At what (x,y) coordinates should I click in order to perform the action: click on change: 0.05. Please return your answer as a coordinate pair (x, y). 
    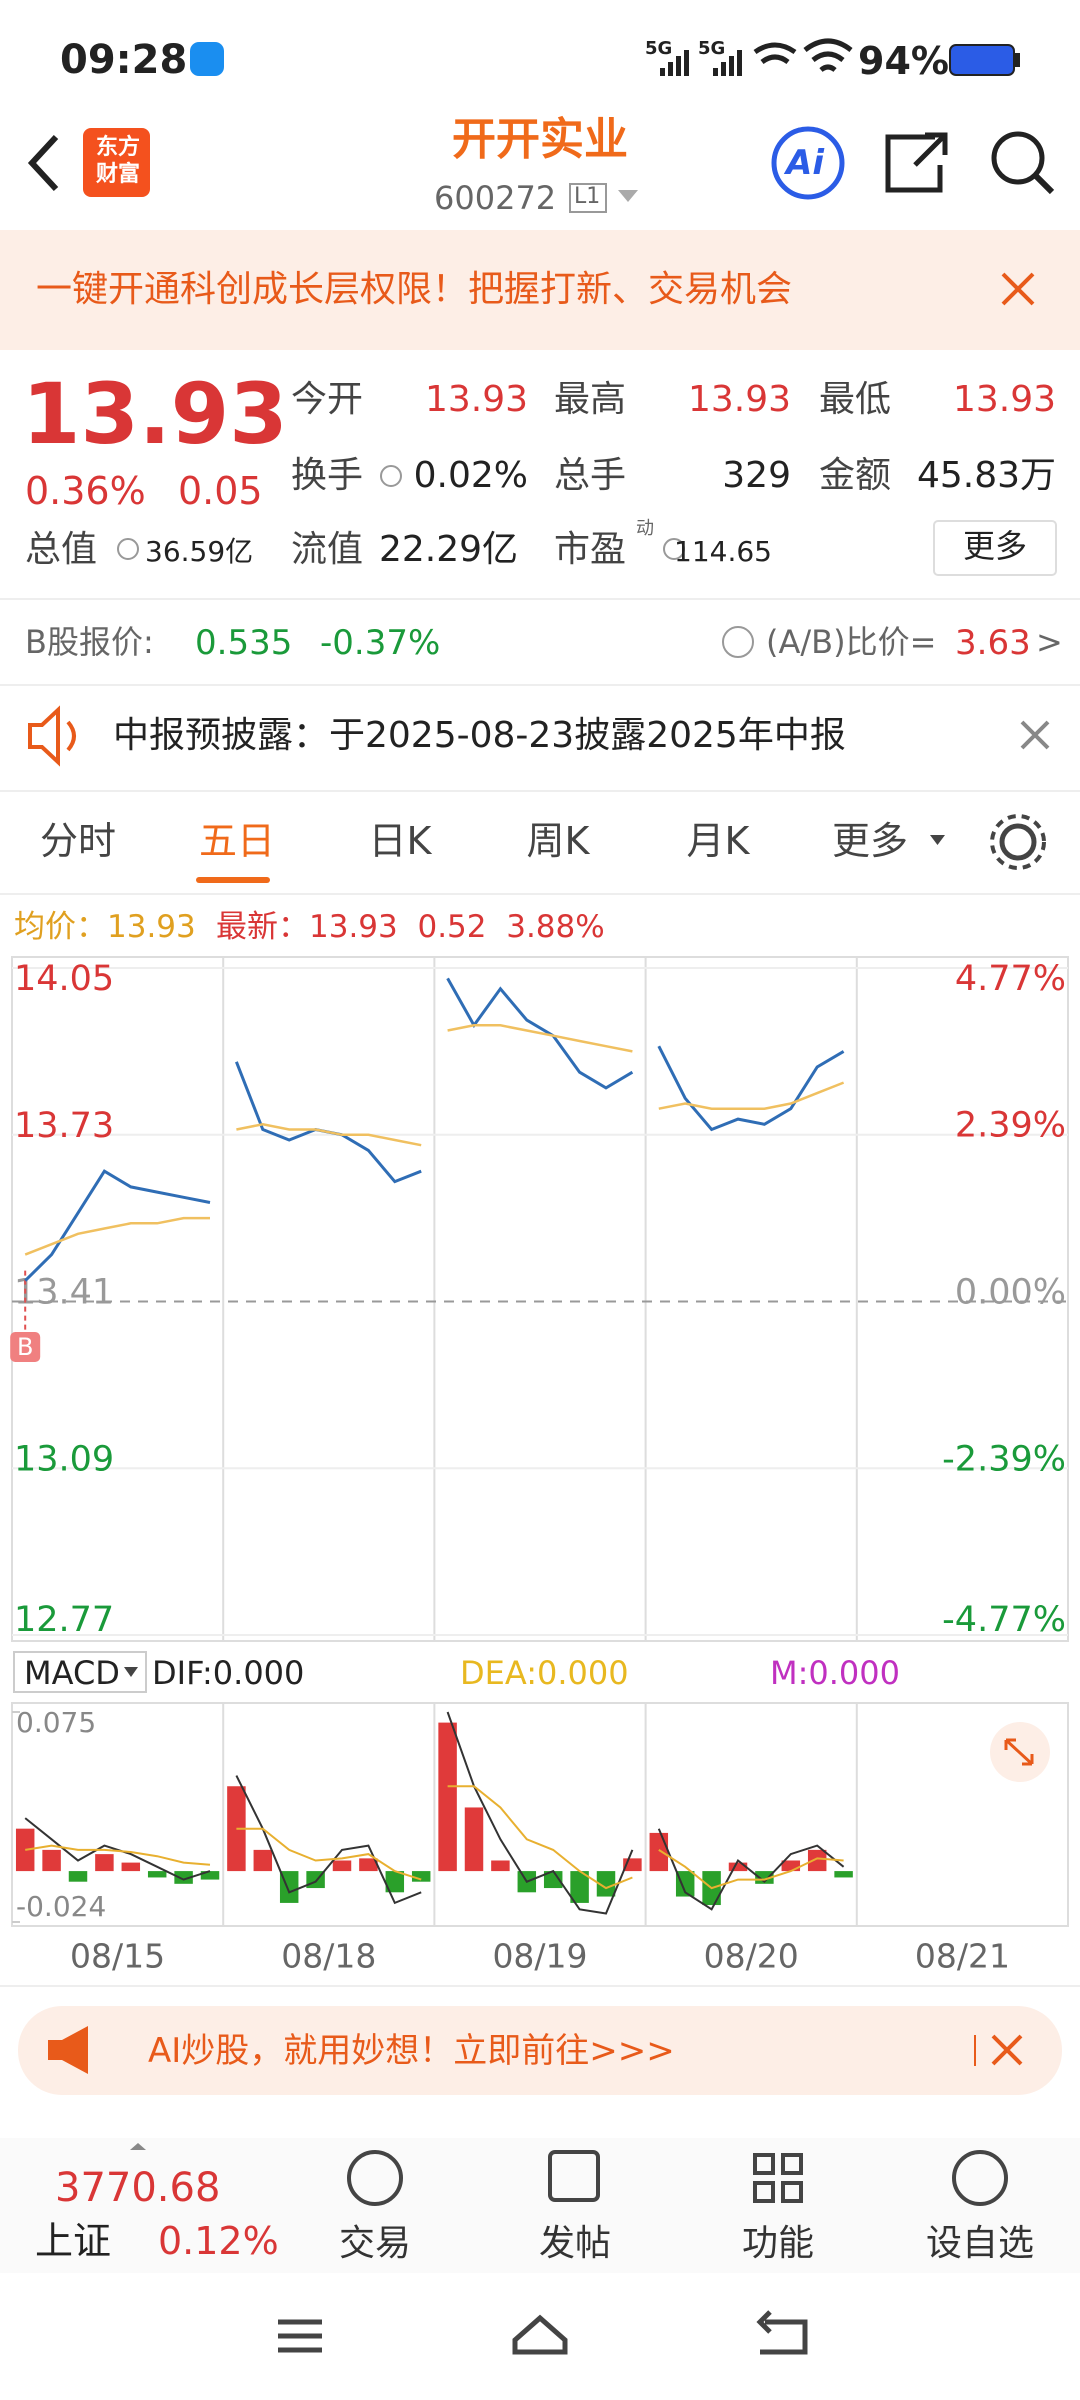
    Looking at the image, I should click on (220, 491).